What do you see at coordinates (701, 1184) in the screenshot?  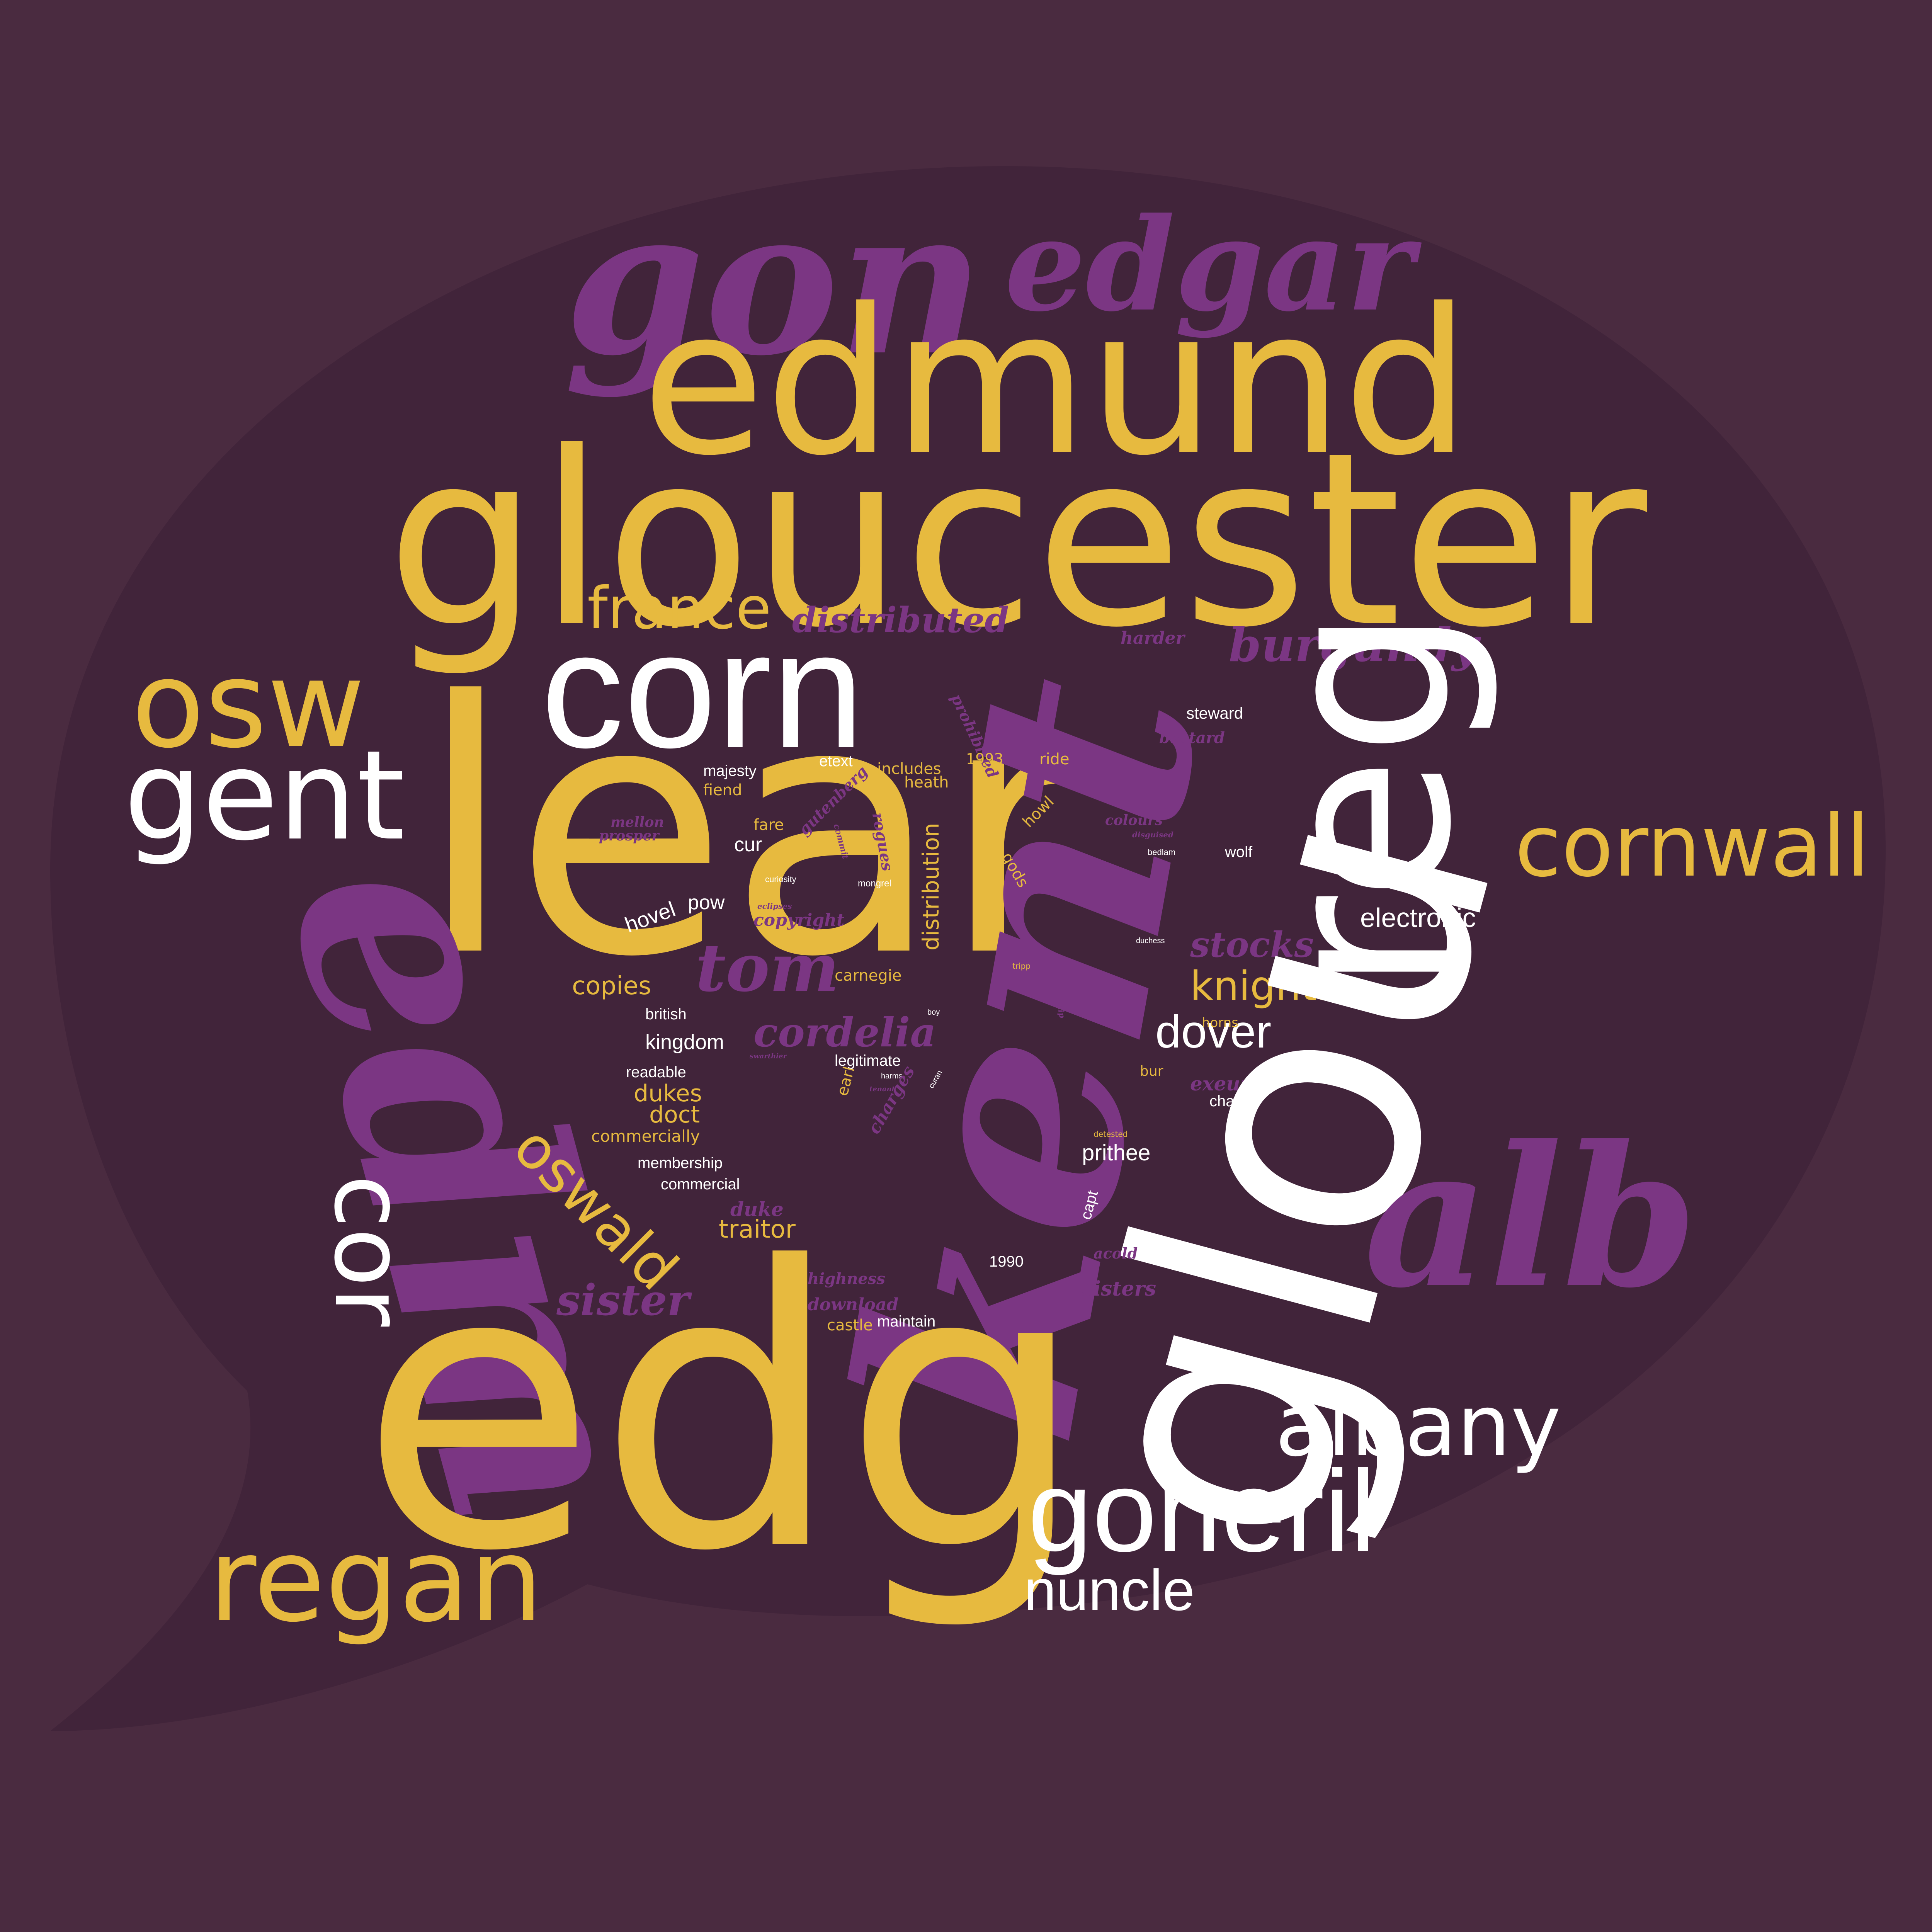 I see `word-commercial: commercial` at bounding box center [701, 1184].